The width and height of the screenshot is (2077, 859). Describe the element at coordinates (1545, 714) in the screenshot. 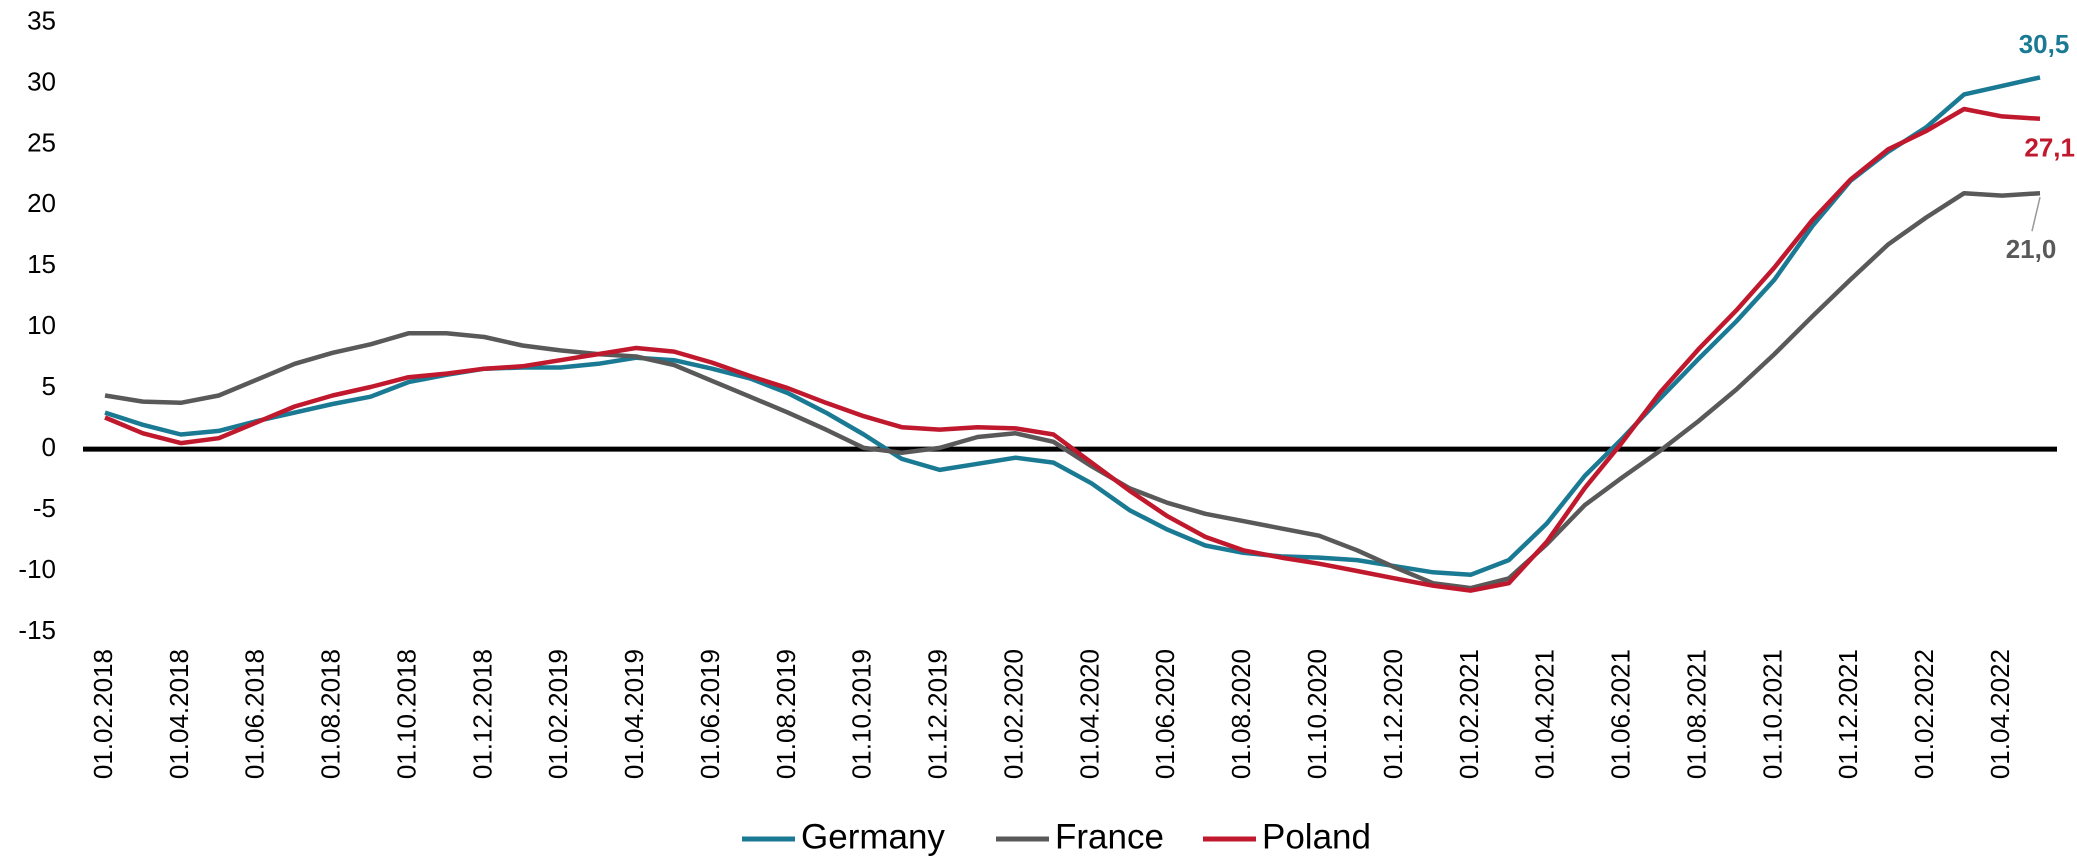

I see `x-tick-label: 01.04.2021` at that location.